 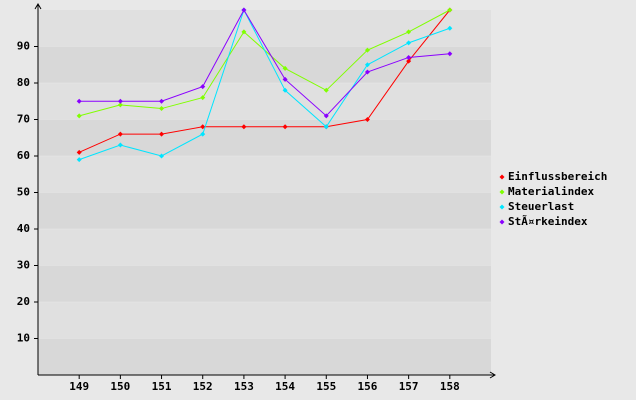 I want to click on y-tick-label: 50, so click(x=23, y=192).